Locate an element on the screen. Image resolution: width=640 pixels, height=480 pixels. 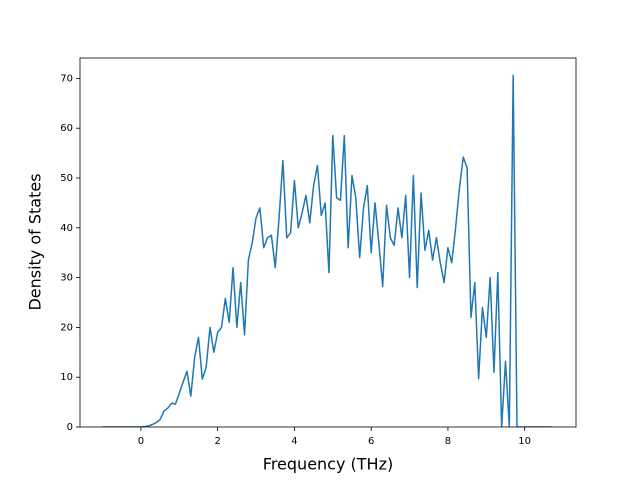
x-tick-label: 8 is located at coordinates (448, 441).